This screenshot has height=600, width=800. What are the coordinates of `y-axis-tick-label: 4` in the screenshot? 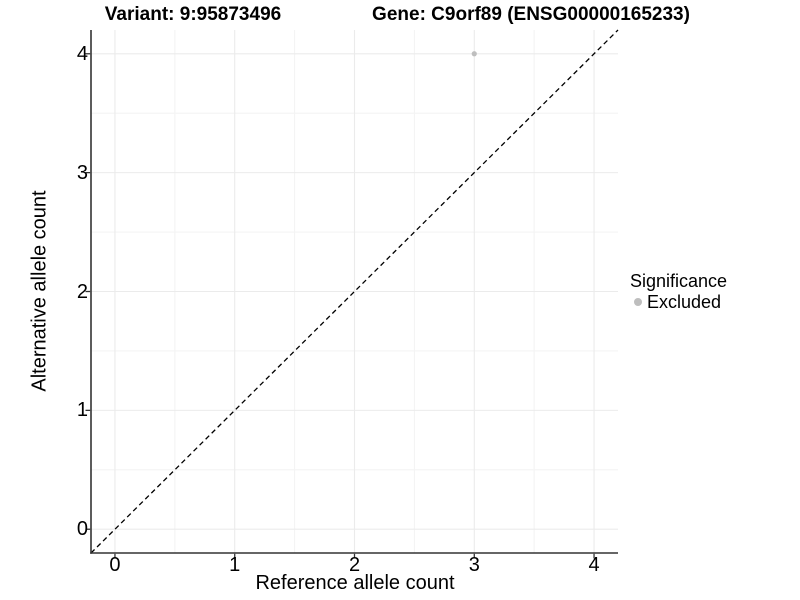 It's located at (82, 53).